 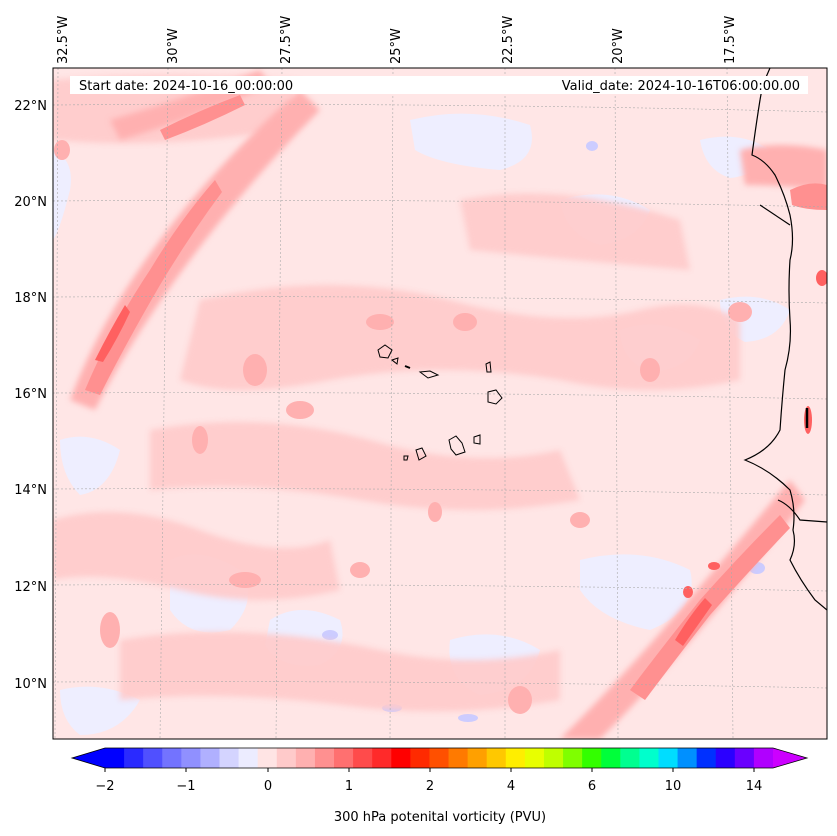 I want to click on lat-label-18n: 18°N, so click(x=30, y=298).